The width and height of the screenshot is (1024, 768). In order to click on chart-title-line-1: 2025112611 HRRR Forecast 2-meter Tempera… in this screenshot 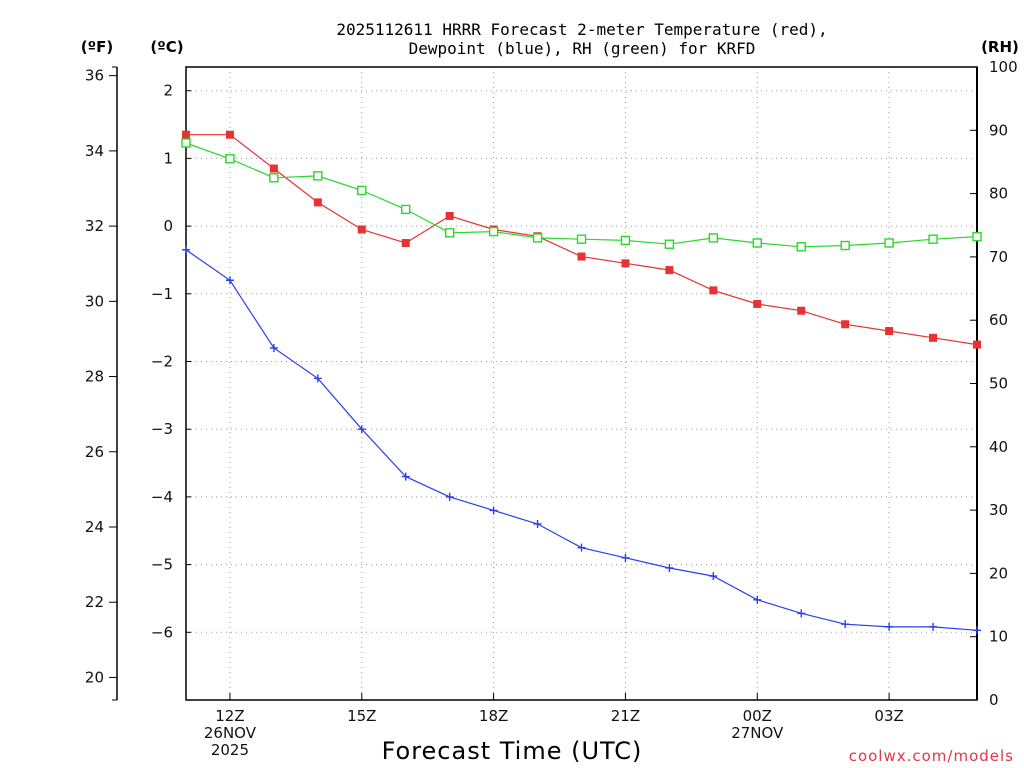, I will do `click(581, 29)`.